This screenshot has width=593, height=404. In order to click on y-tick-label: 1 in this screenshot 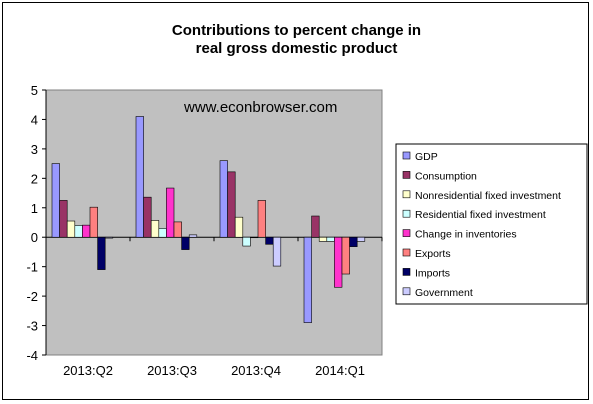, I will do `click(34, 208)`.